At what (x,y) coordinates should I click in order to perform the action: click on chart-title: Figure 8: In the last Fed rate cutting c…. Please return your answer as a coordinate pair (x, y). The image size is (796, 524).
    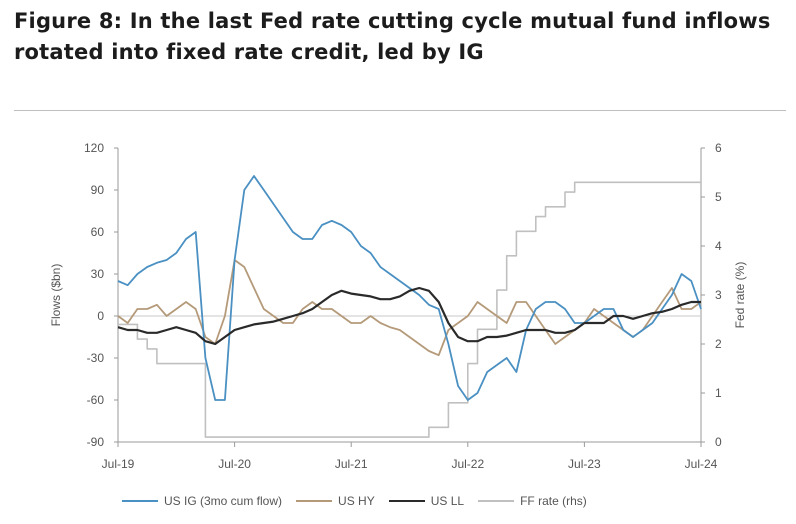
    Looking at the image, I should click on (392, 36).